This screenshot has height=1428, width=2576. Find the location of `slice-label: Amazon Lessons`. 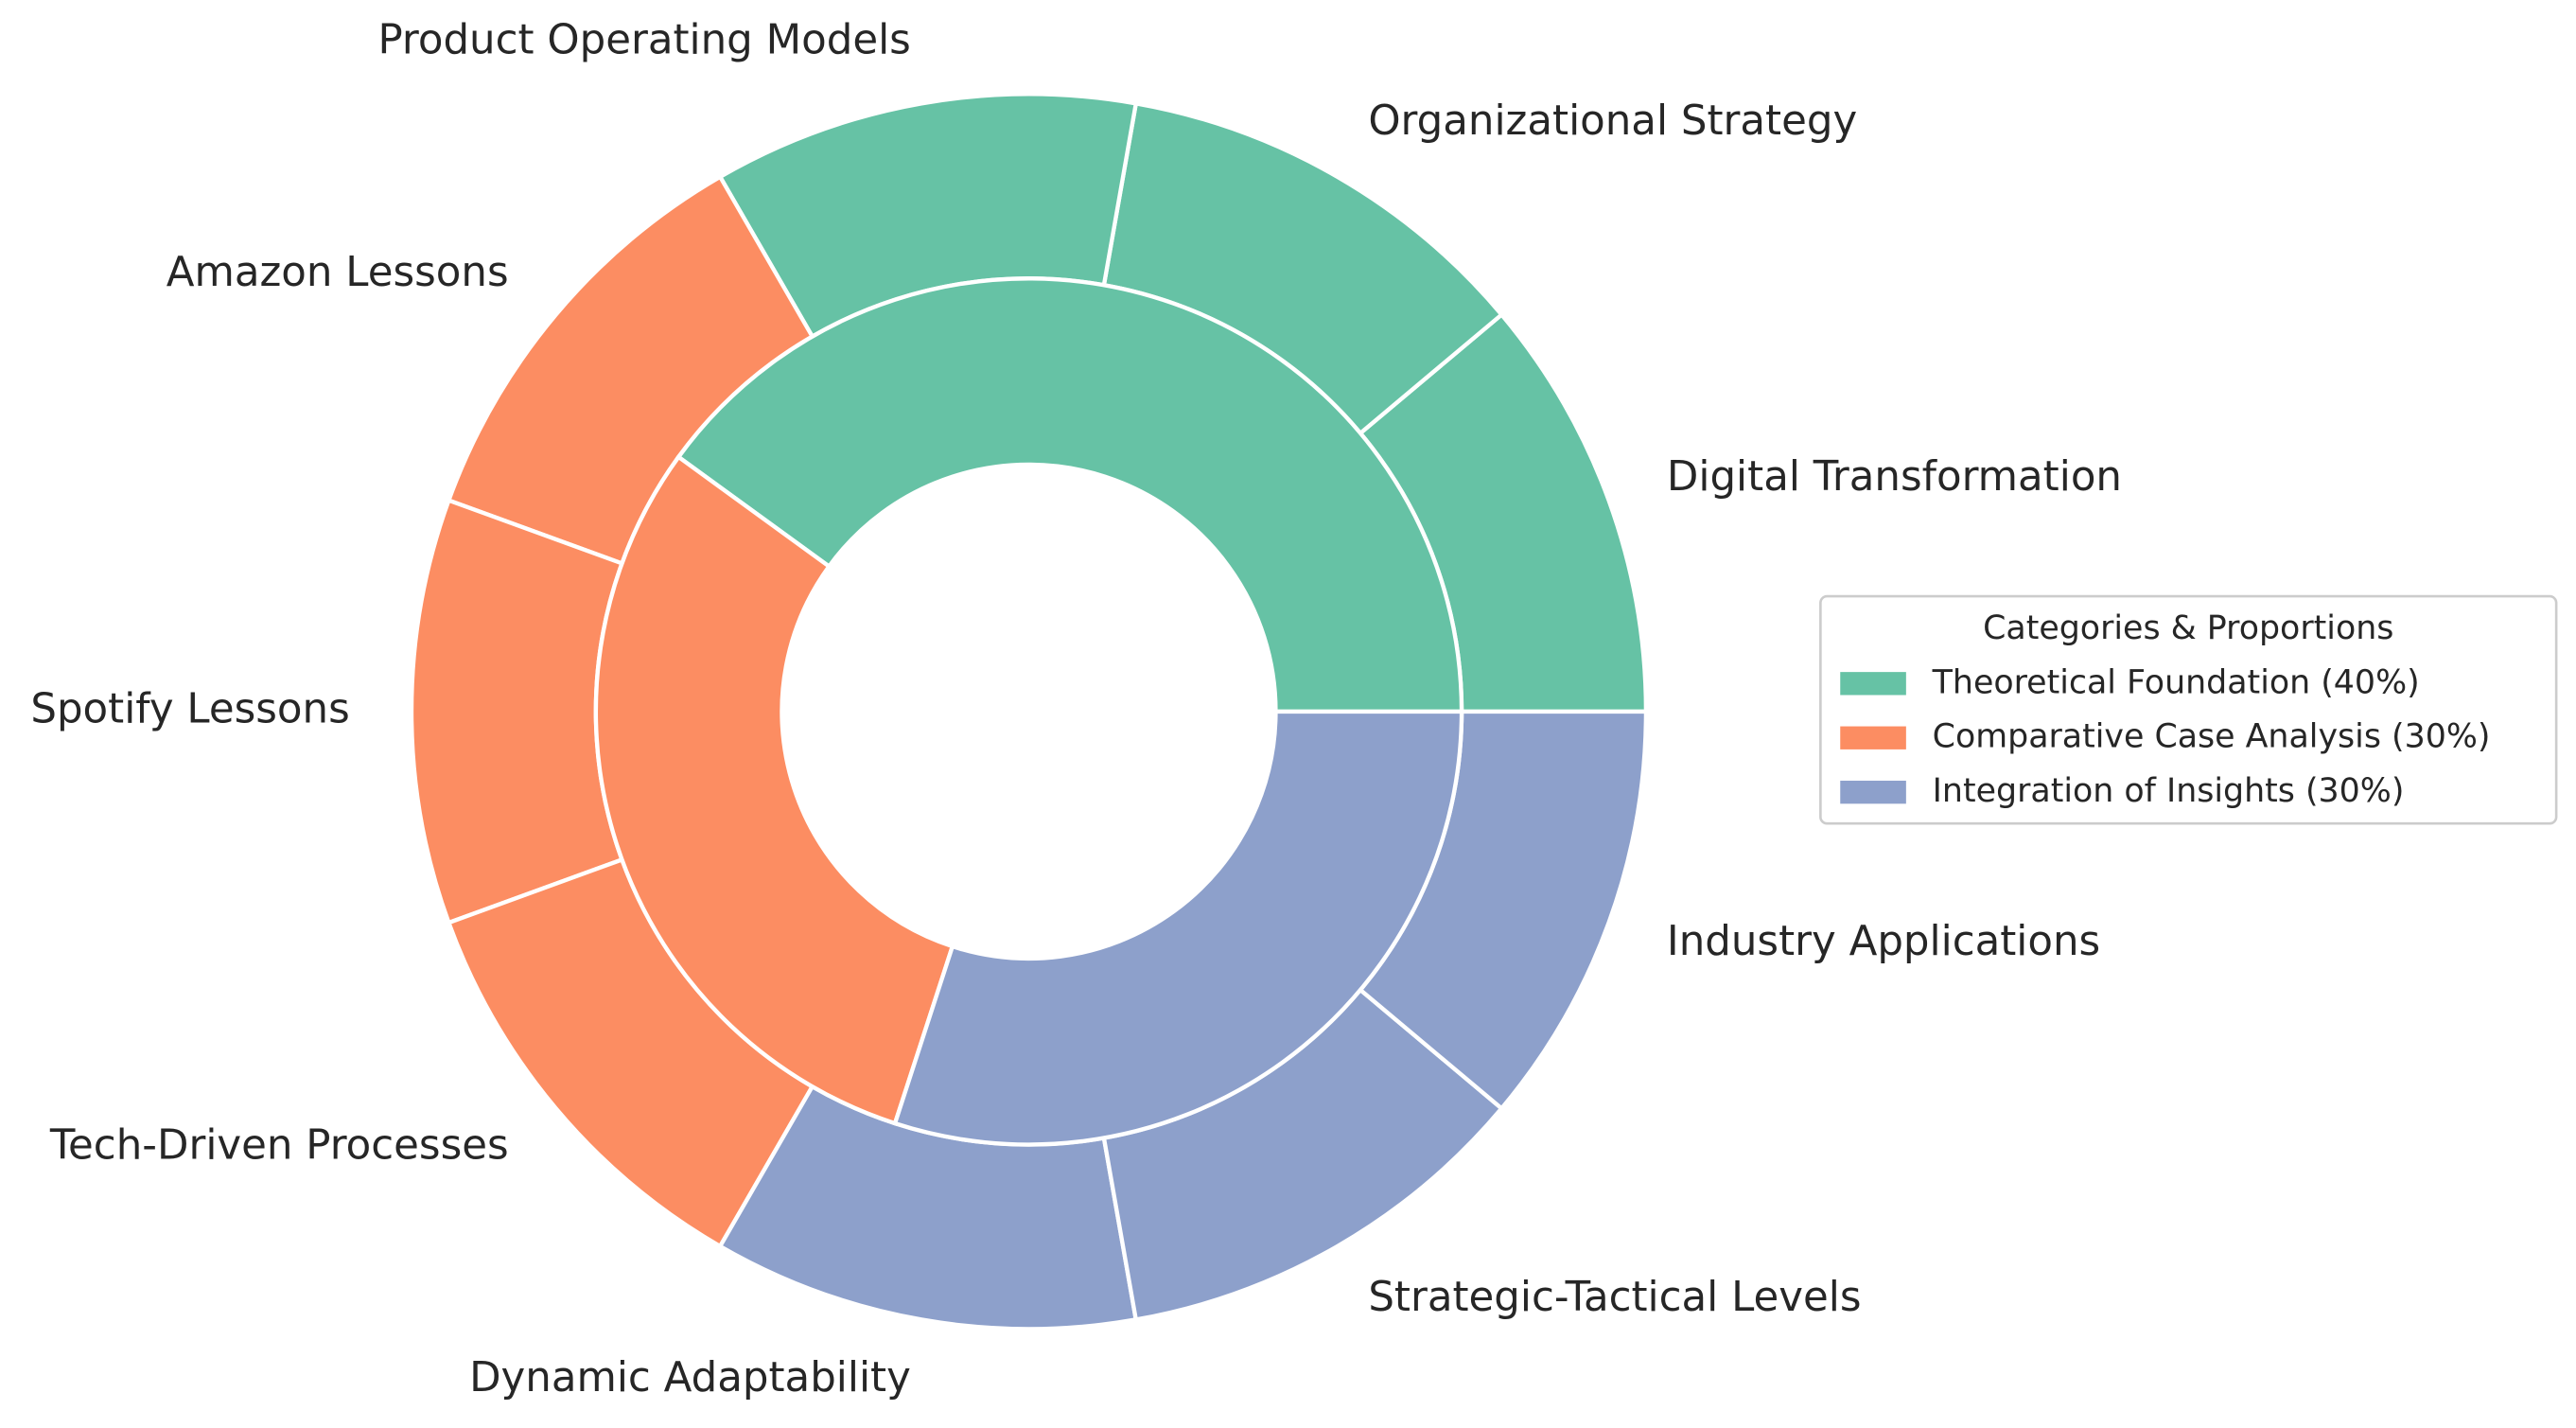

slice-label: Amazon Lessons is located at coordinates (338, 272).